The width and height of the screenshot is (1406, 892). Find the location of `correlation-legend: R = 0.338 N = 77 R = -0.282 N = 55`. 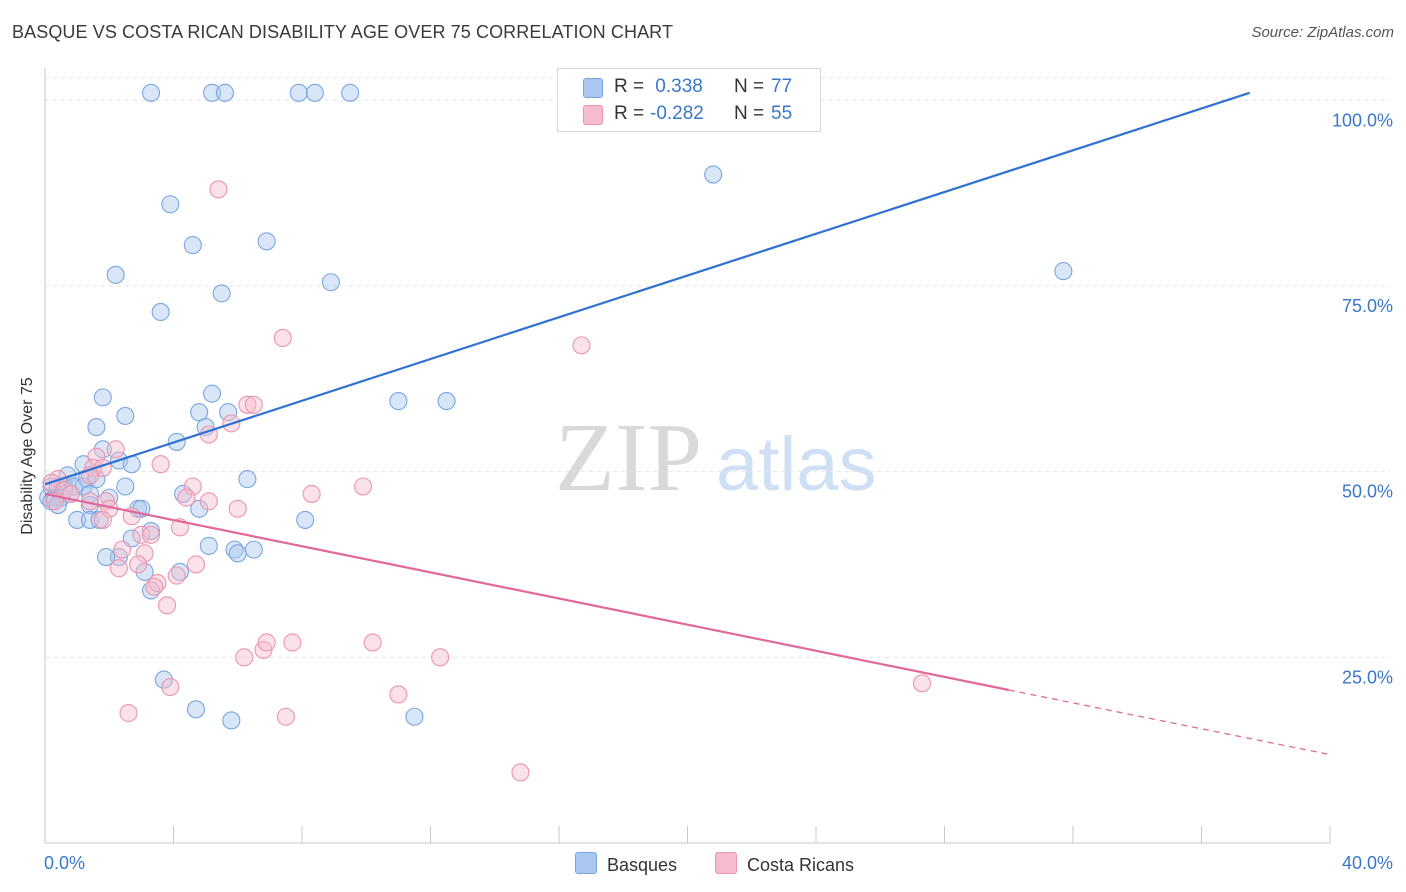

correlation-legend: R = 0.338 N = 77 R = -0.282 N = 55 is located at coordinates (689, 100).